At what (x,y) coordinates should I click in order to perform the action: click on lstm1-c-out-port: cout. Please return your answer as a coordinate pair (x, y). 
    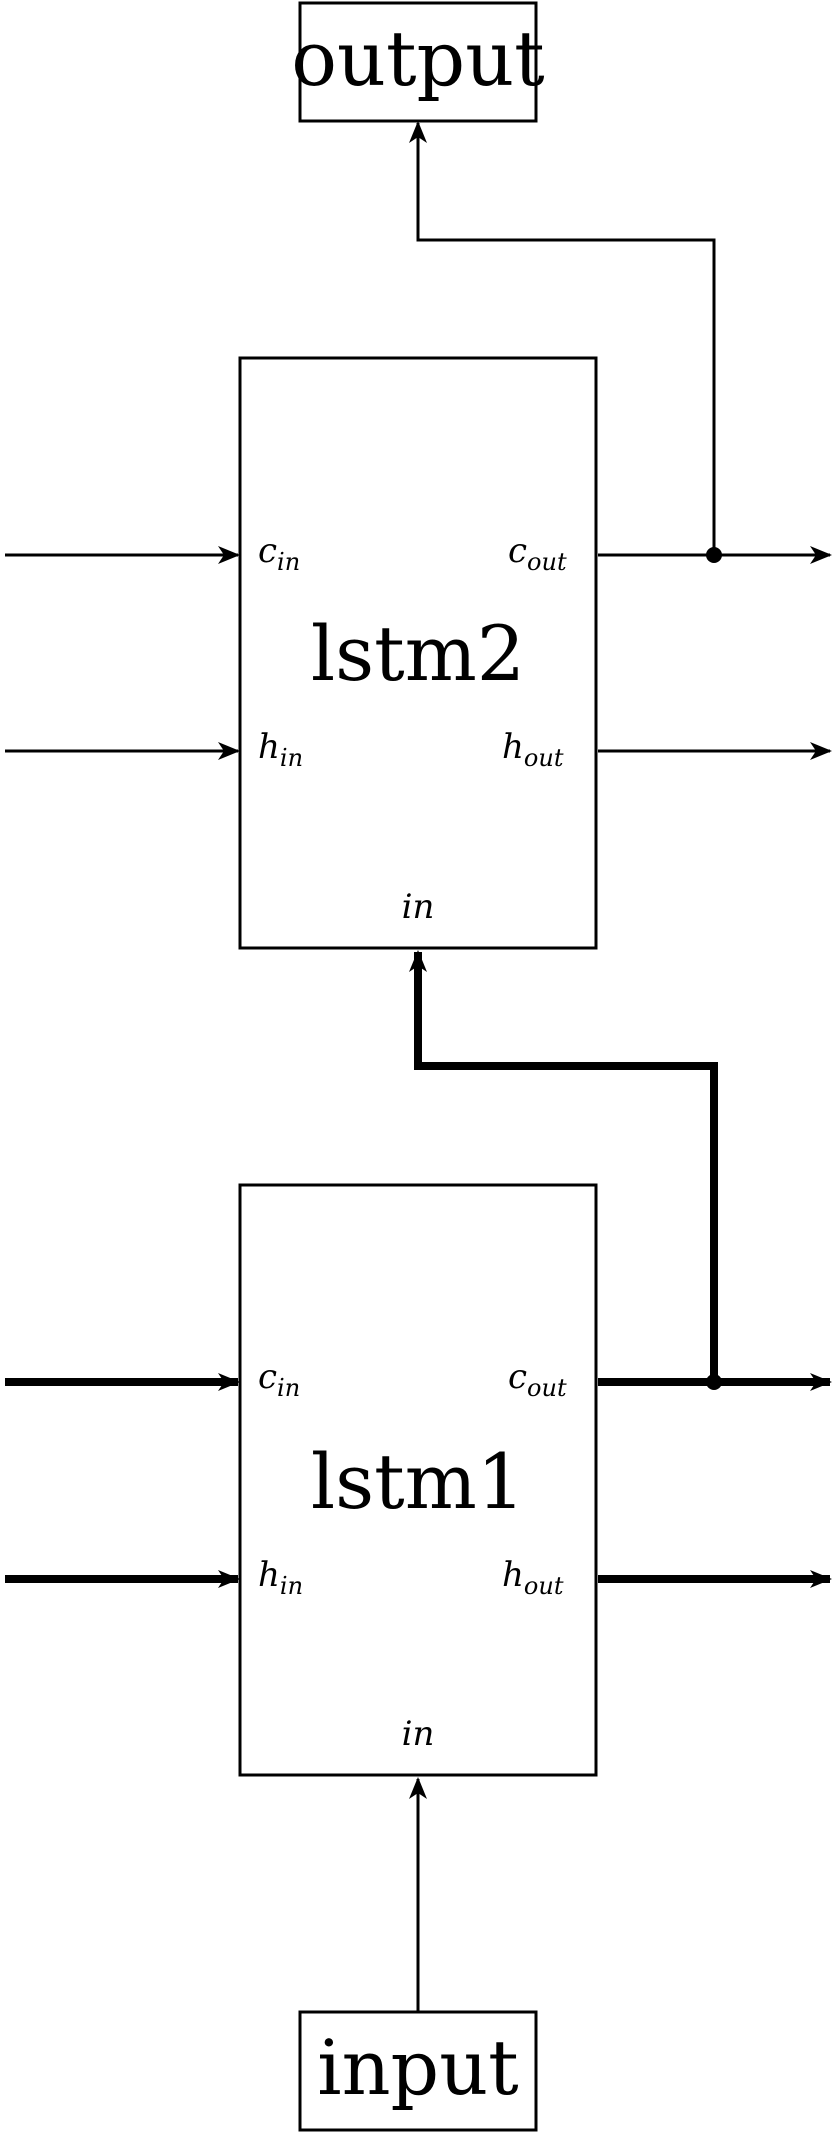
    Looking at the image, I should click on (537, 1379).